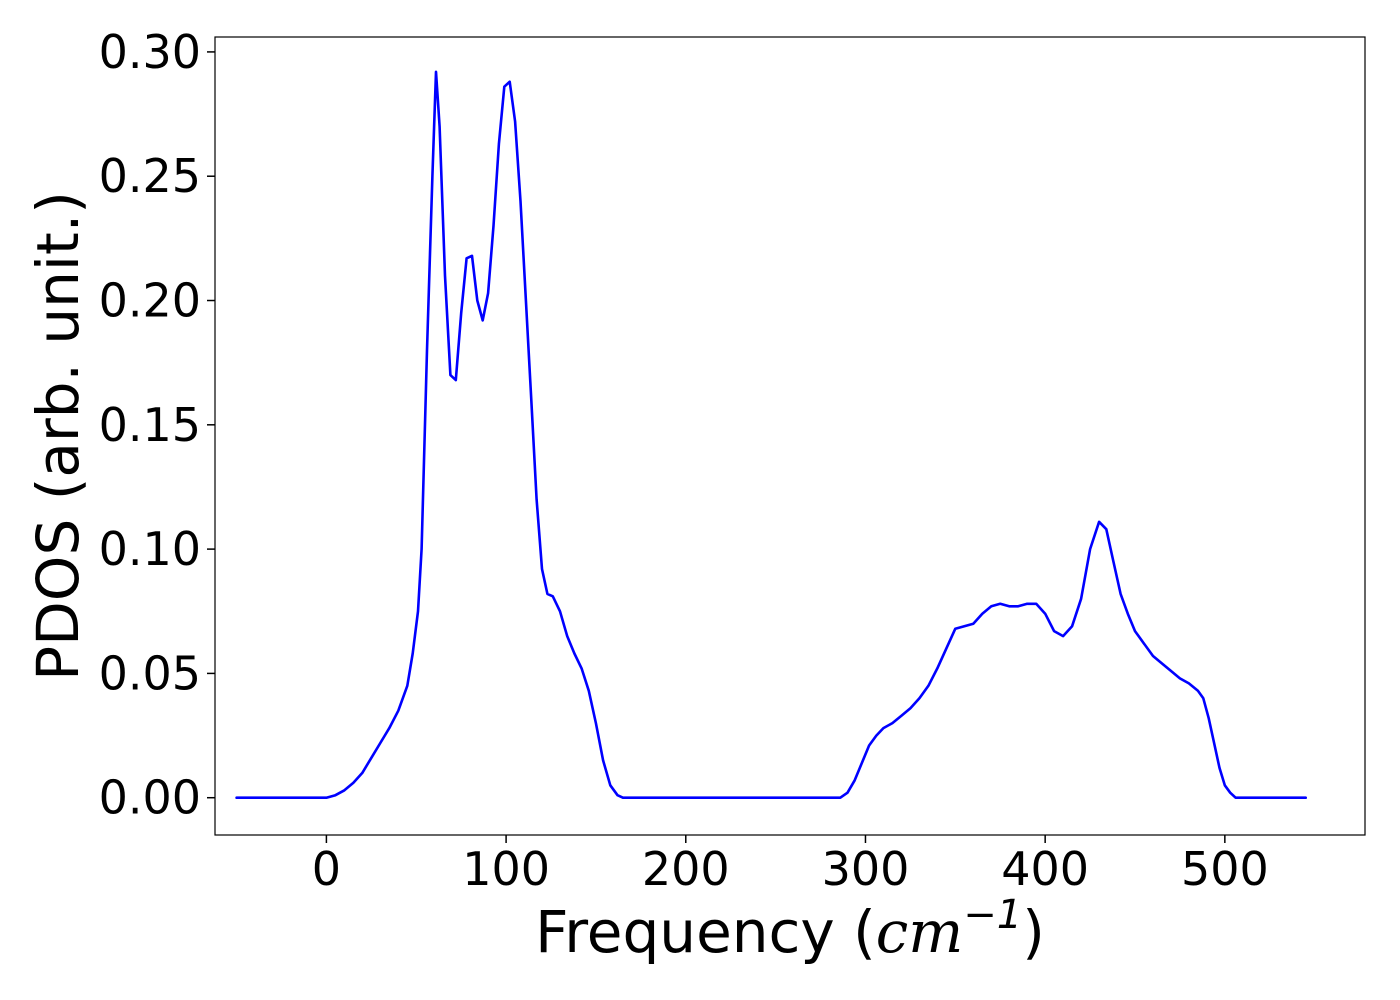  I want to click on y-tick-label: 0.05, so click(150, 673).